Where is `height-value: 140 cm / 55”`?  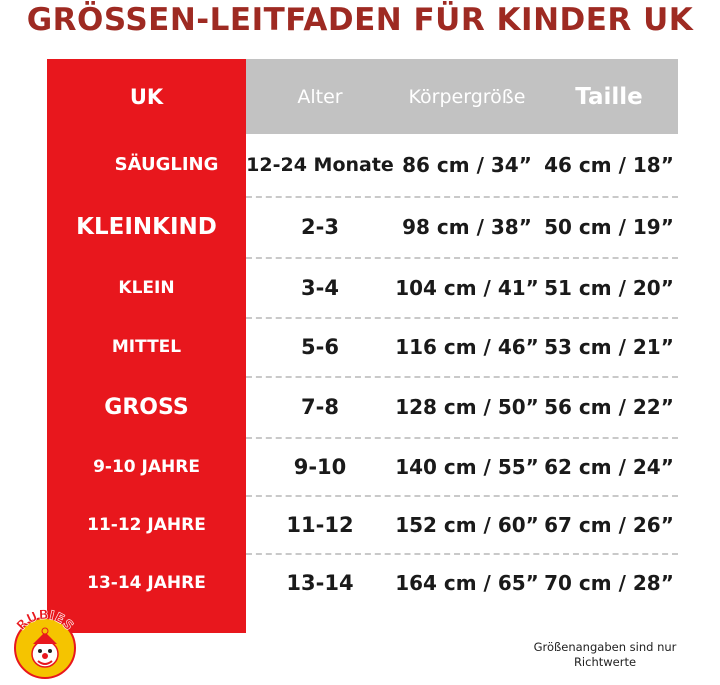
height-value: 140 cm / 55” is located at coordinates (467, 467).